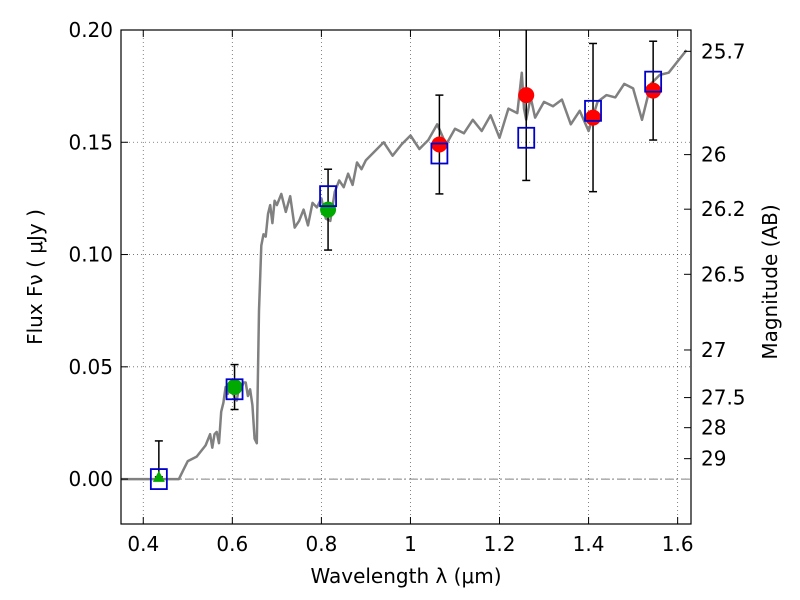  Describe the element at coordinates (158, 476) in the screenshot. I see `upper-limit-triangle` at that location.